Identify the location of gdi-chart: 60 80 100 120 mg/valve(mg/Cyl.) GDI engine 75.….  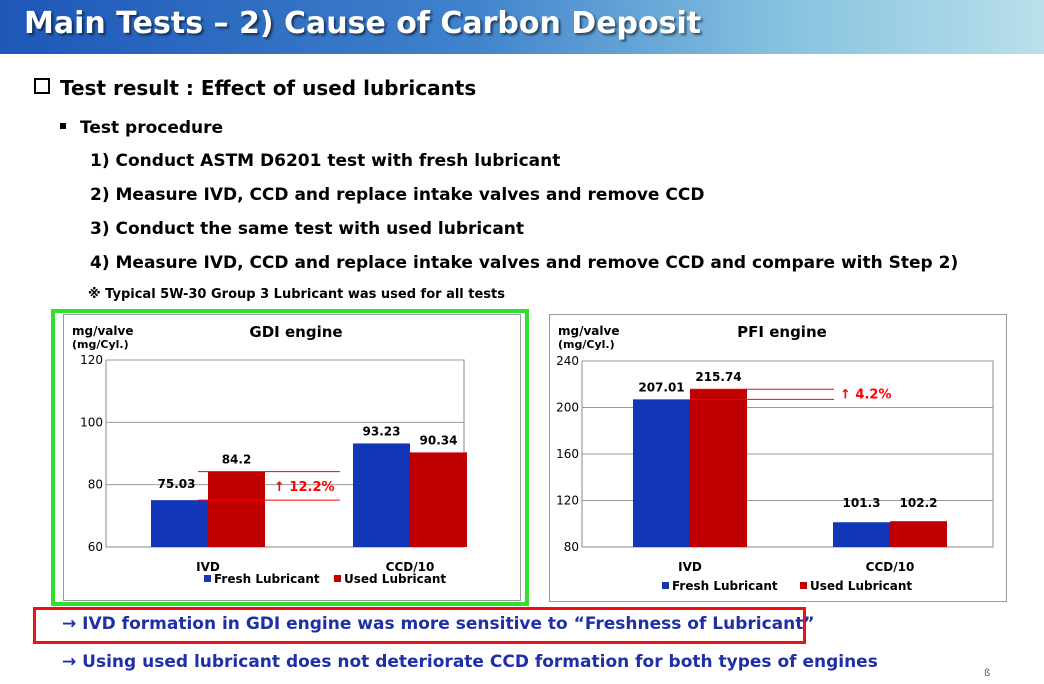
(269, 454).